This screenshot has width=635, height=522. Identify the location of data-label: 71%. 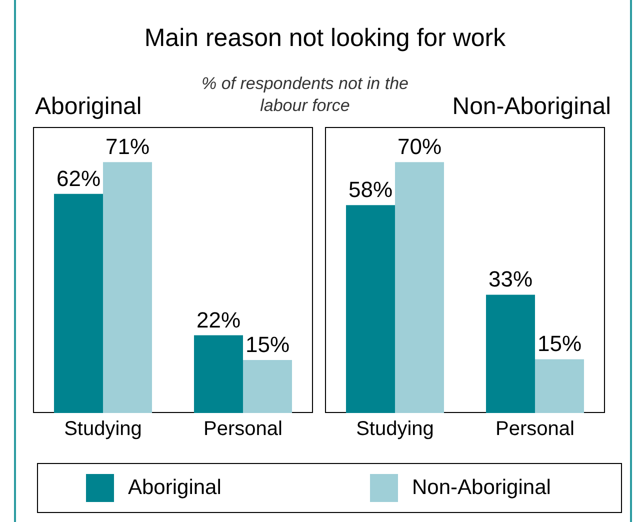
(127, 147).